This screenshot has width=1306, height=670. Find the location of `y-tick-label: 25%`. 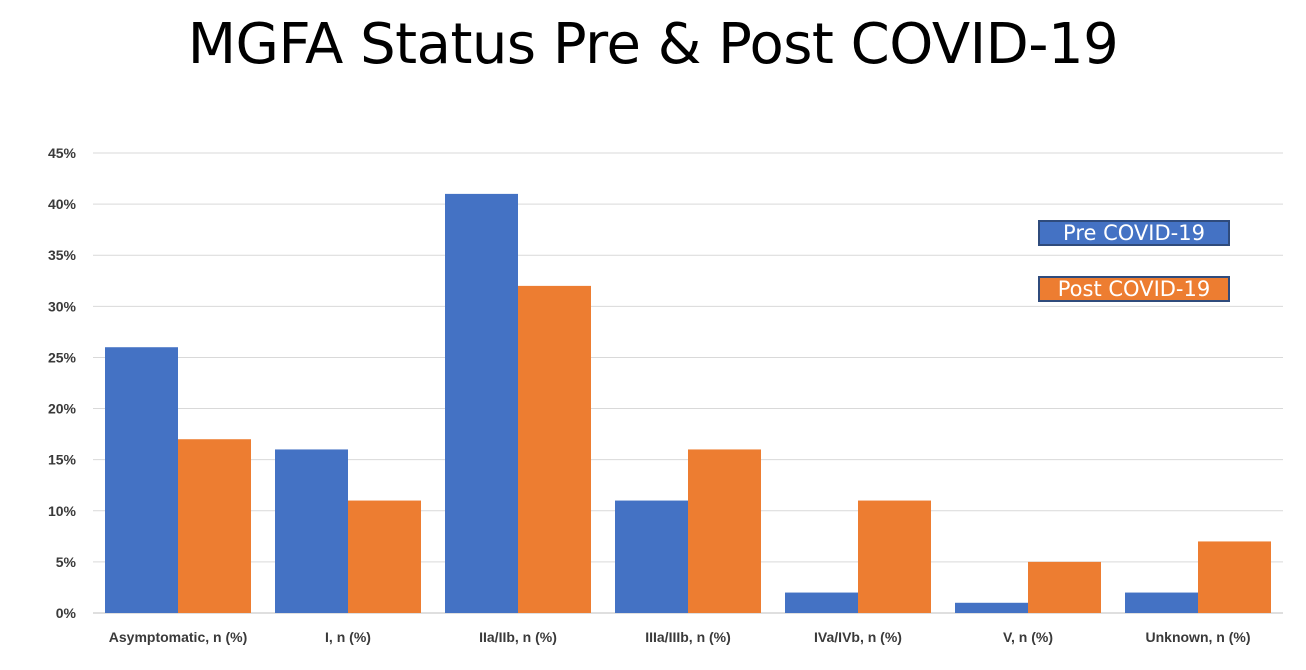

y-tick-label: 25% is located at coordinates (62, 357).